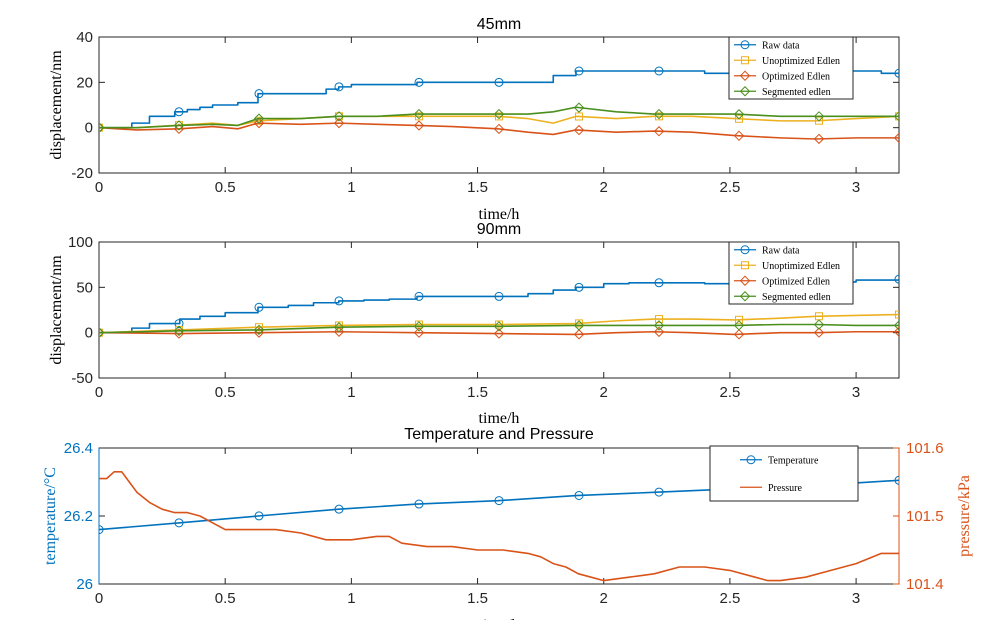 The image size is (1000, 620). I want to click on y-tick-label: 50, so click(84, 287).